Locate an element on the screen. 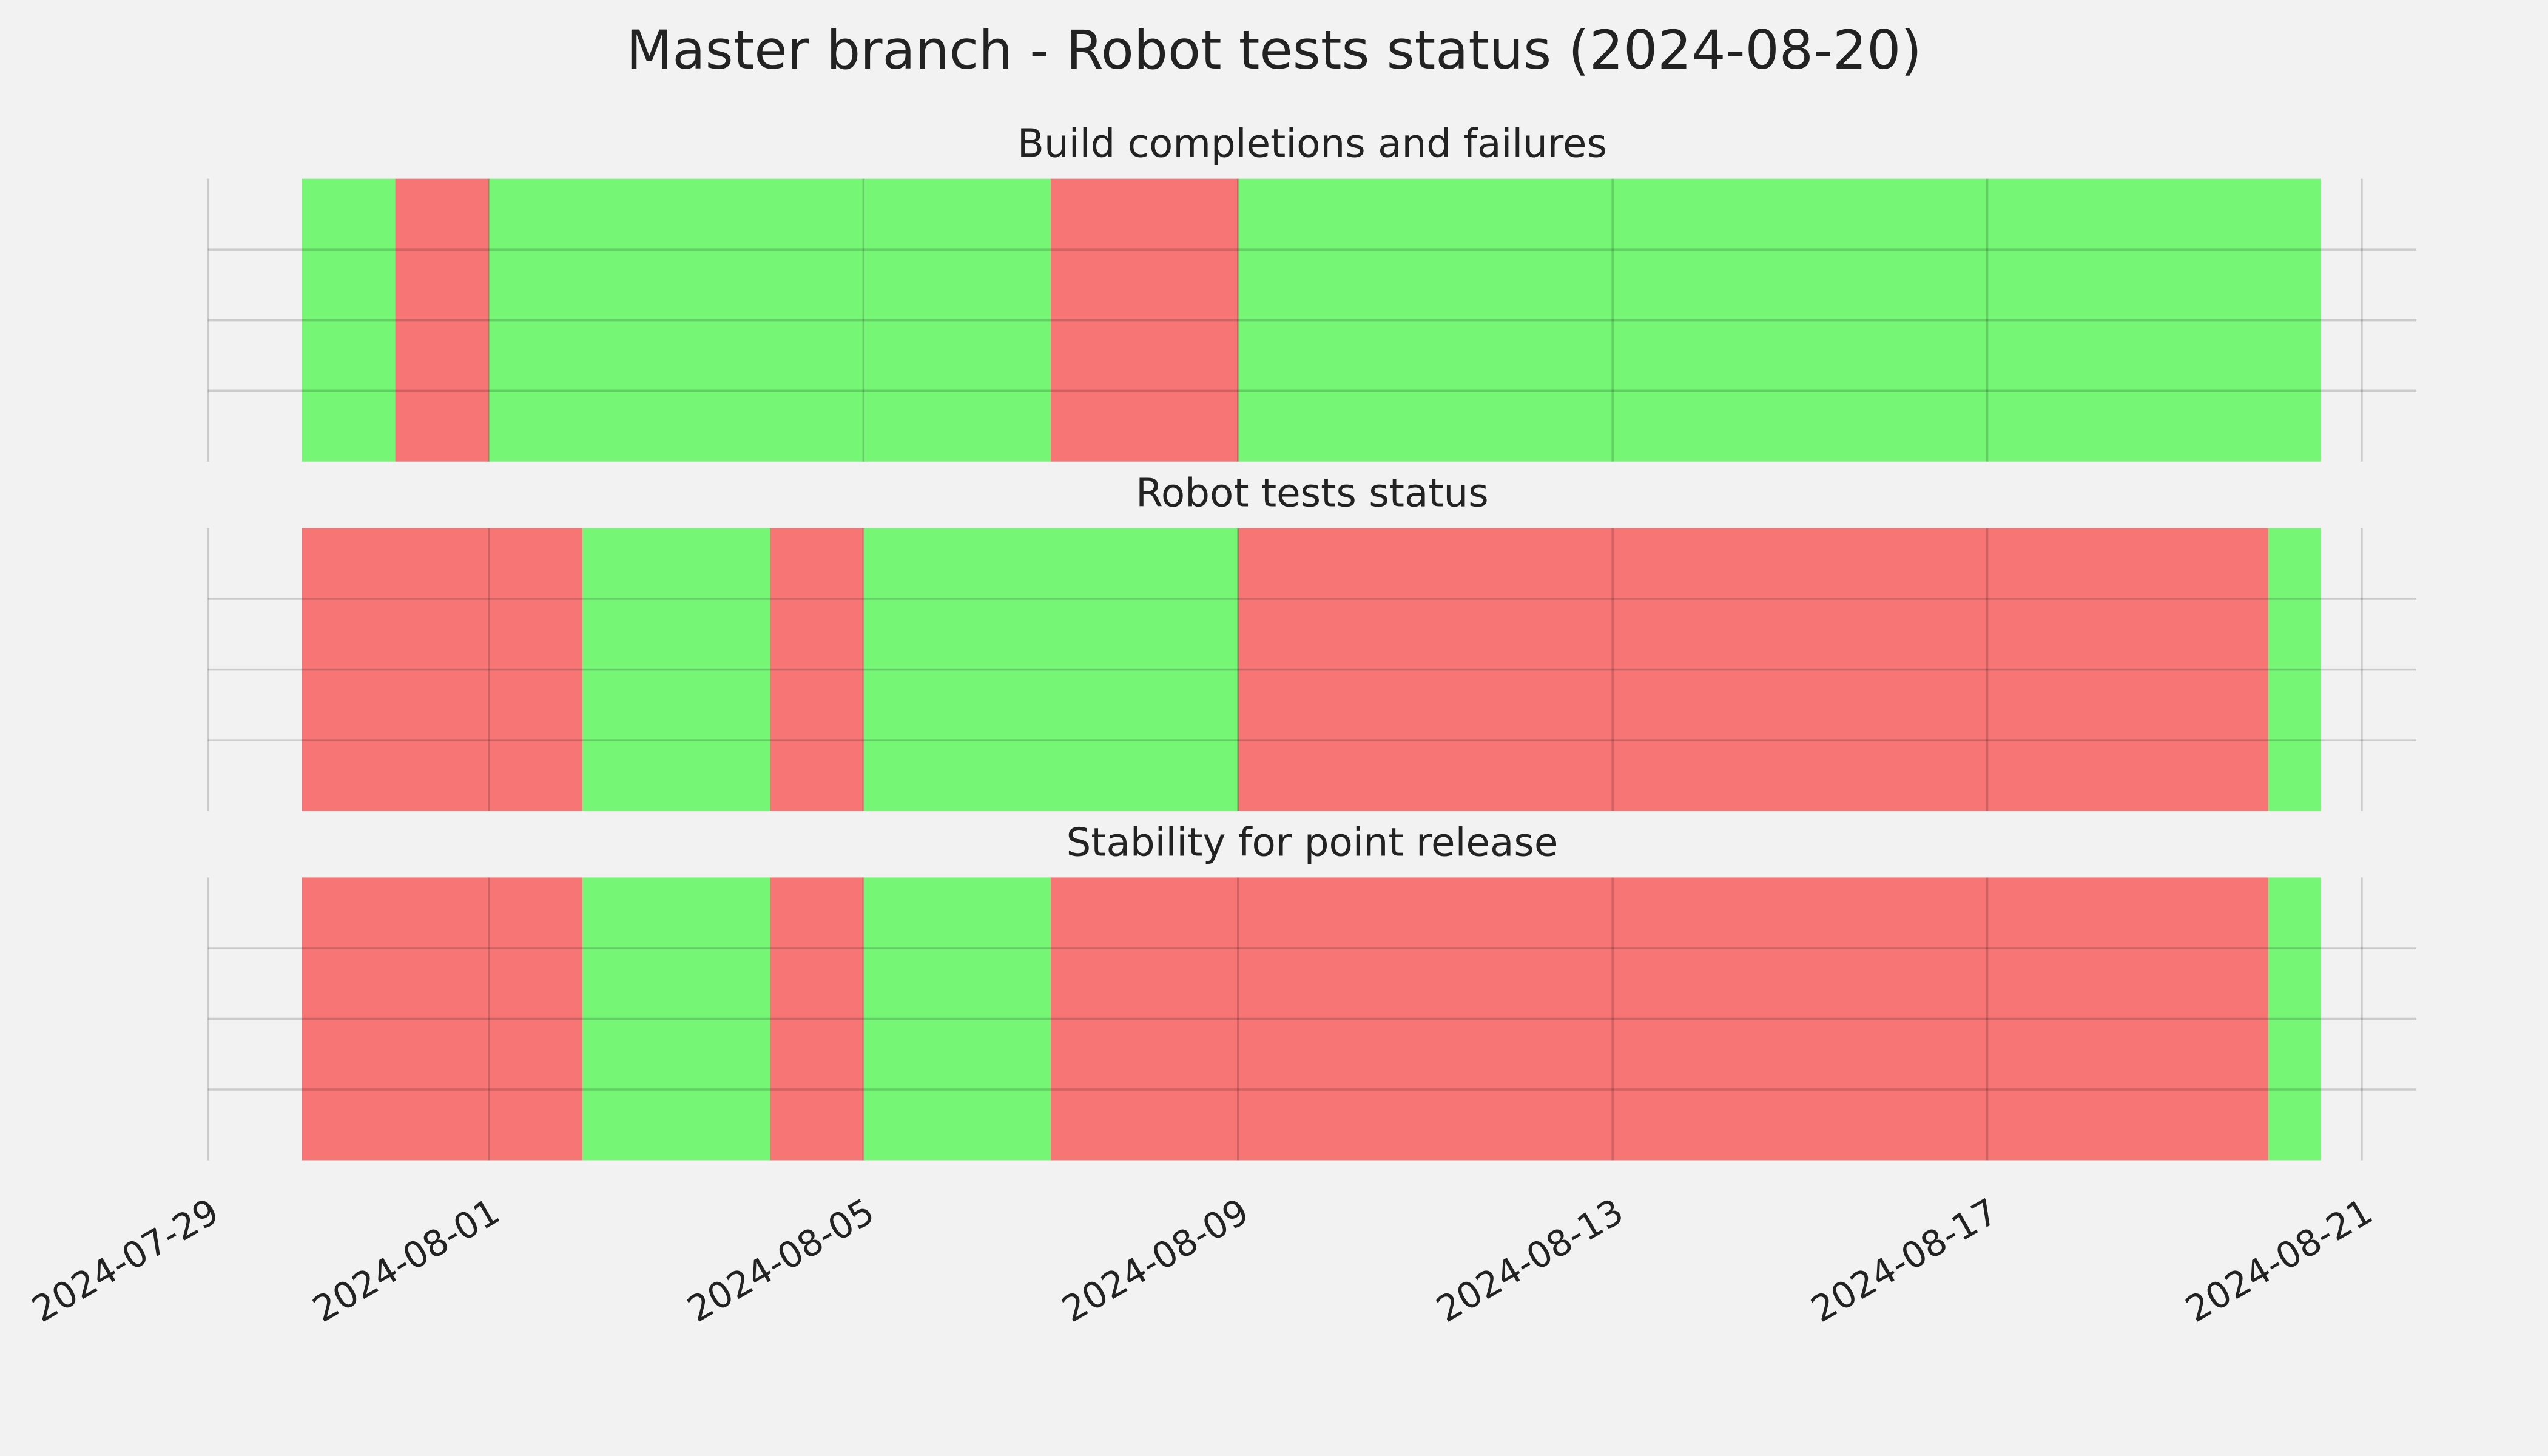  panel-title: Build completions and failures is located at coordinates (1312, 144).